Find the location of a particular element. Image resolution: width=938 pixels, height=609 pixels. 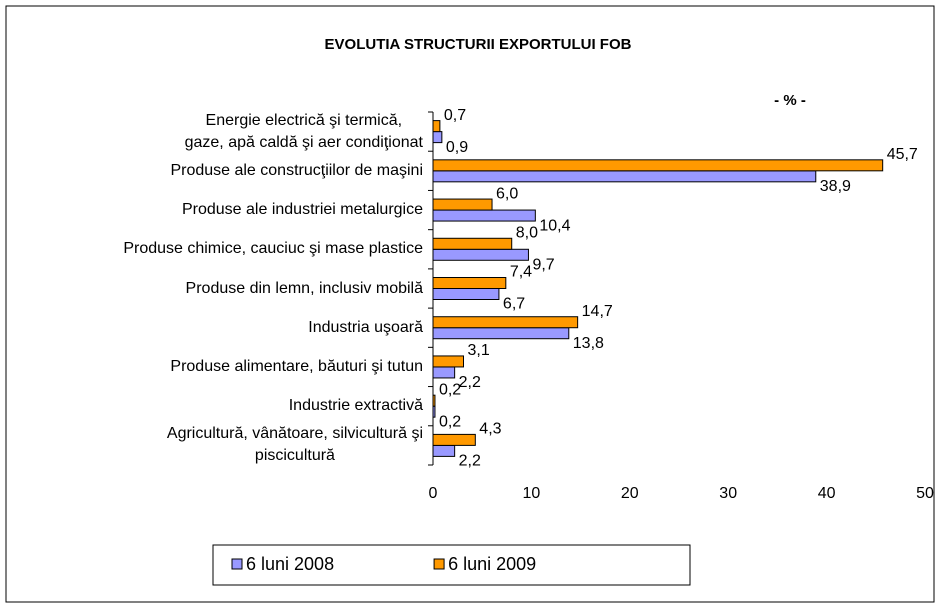

chart-title: EVOLUTIA STRUCTURII EXPORTULUI FOB is located at coordinates (478, 44).